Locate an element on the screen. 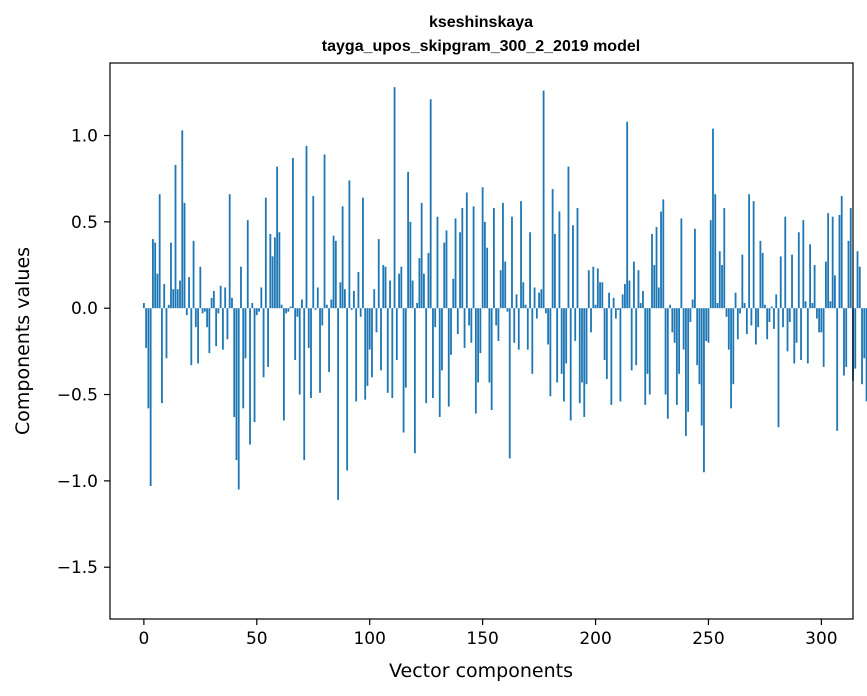 This screenshot has height=696, width=867. x-tick-label: 250 is located at coordinates (708, 639).